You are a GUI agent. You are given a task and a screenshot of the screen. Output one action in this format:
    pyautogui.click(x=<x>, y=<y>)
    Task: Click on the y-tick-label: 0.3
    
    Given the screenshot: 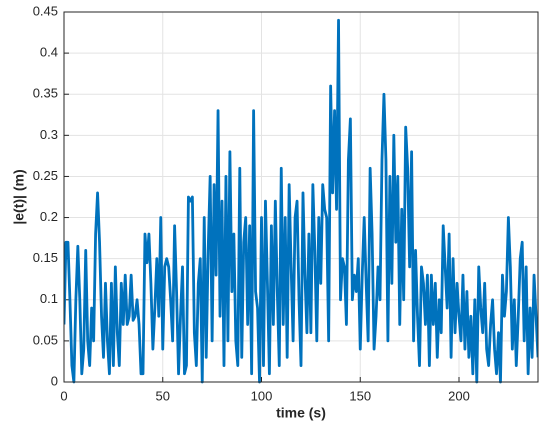 What is the action you would take?
    pyautogui.click(x=49, y=134)
    